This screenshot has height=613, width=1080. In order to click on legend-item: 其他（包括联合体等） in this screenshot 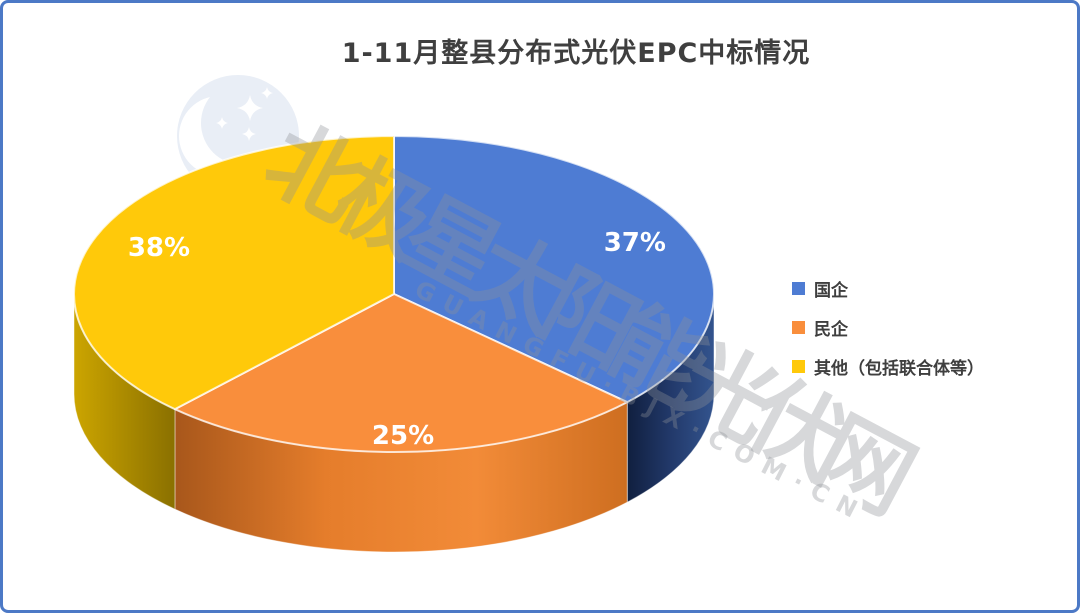, I will do `click(888, 367)`.